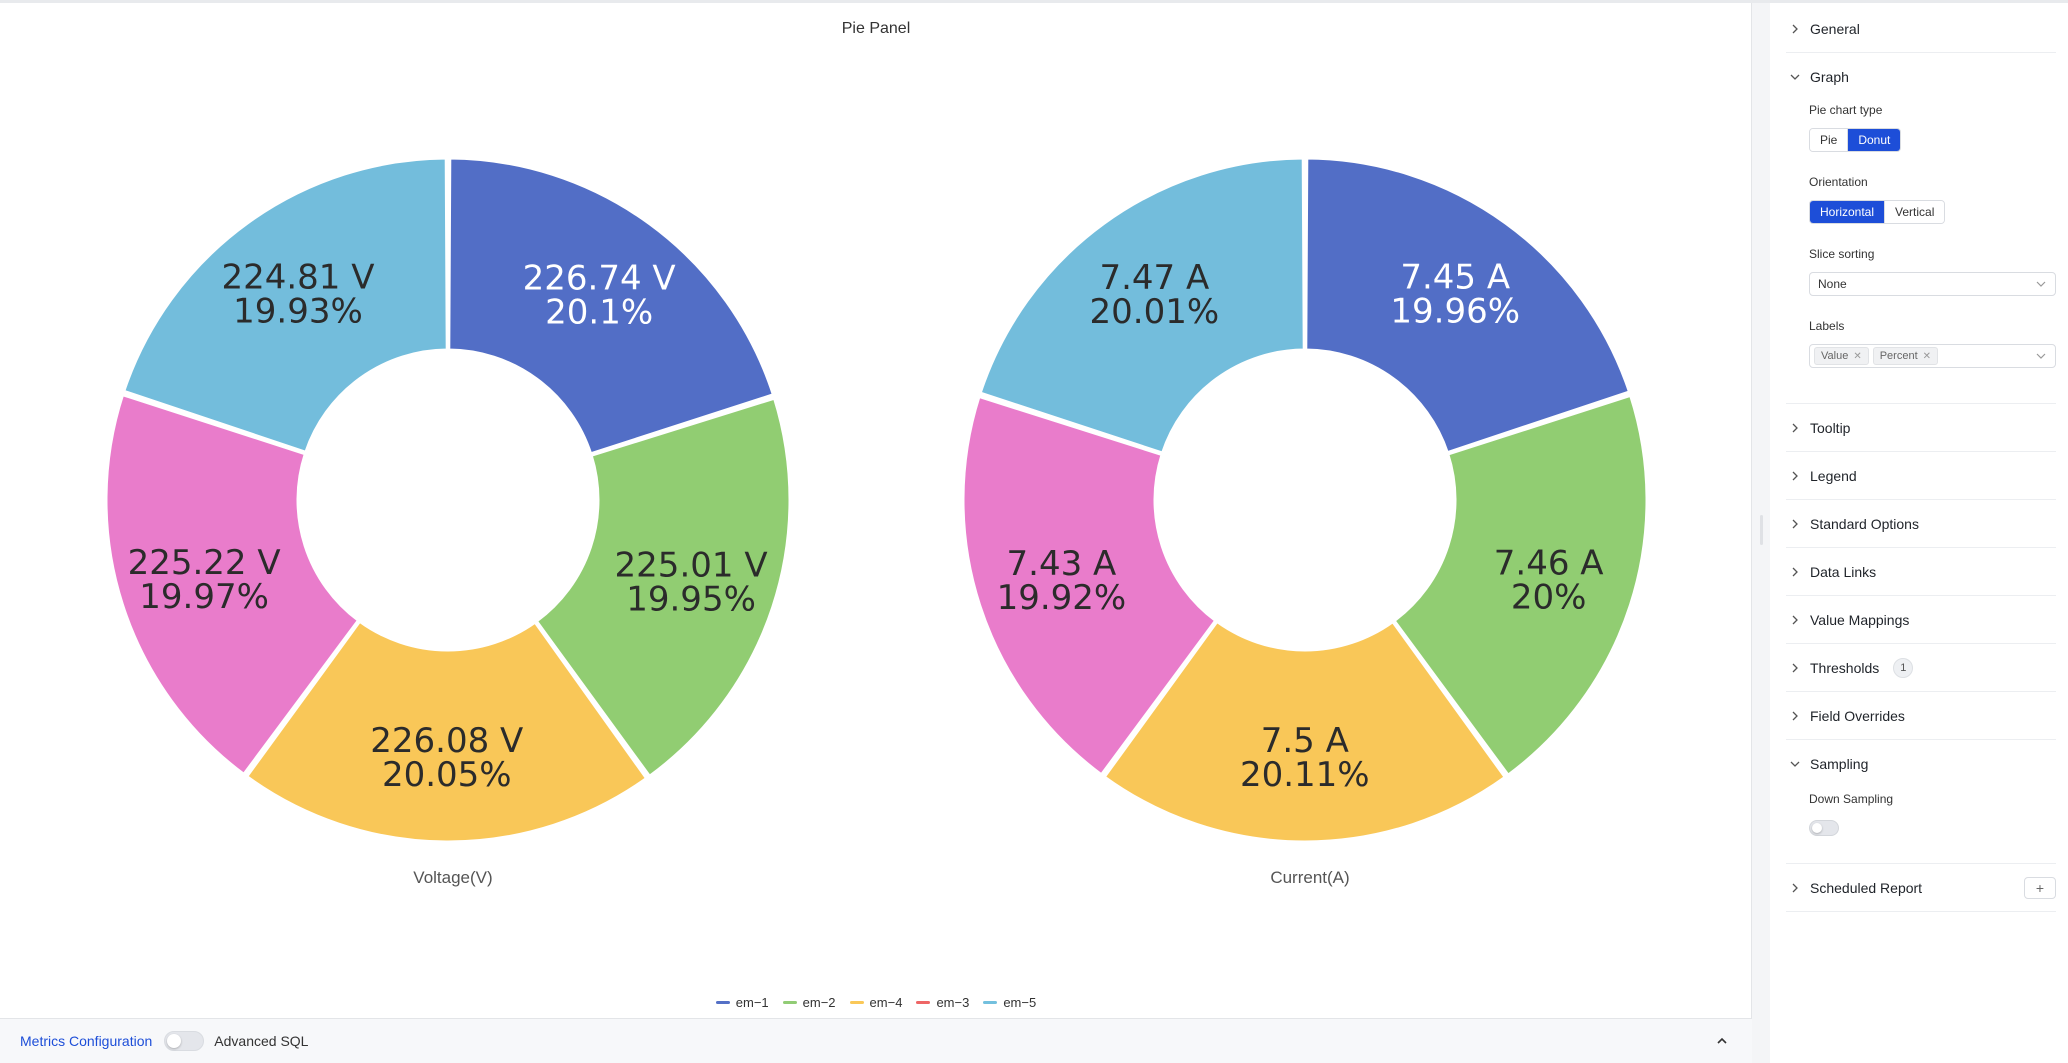 This screenshot has width=2068, height=1063. Describe the element at coordinates (1921, 764) in the screenshot. I see `section-header-sampling: Sampling` at that location.